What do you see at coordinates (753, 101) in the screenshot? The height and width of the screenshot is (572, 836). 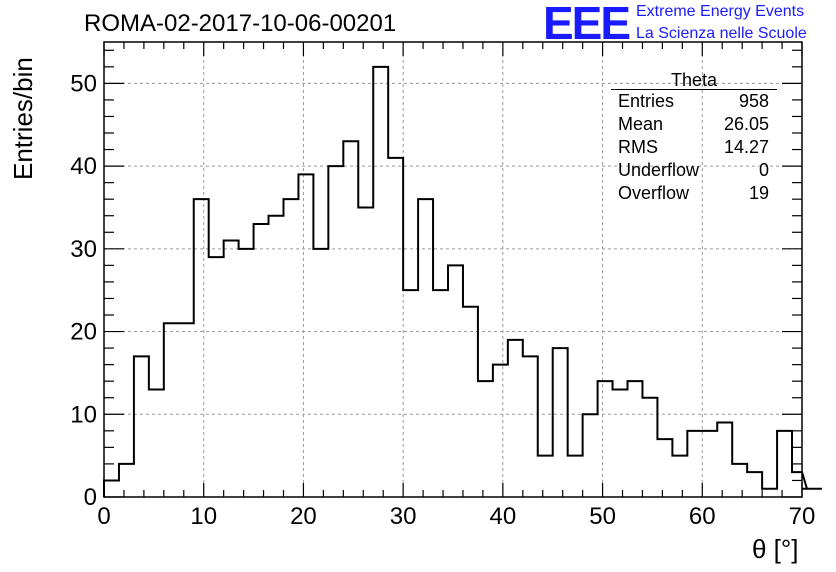 I see `stats-value: 958` at bounding box center [753, 101].